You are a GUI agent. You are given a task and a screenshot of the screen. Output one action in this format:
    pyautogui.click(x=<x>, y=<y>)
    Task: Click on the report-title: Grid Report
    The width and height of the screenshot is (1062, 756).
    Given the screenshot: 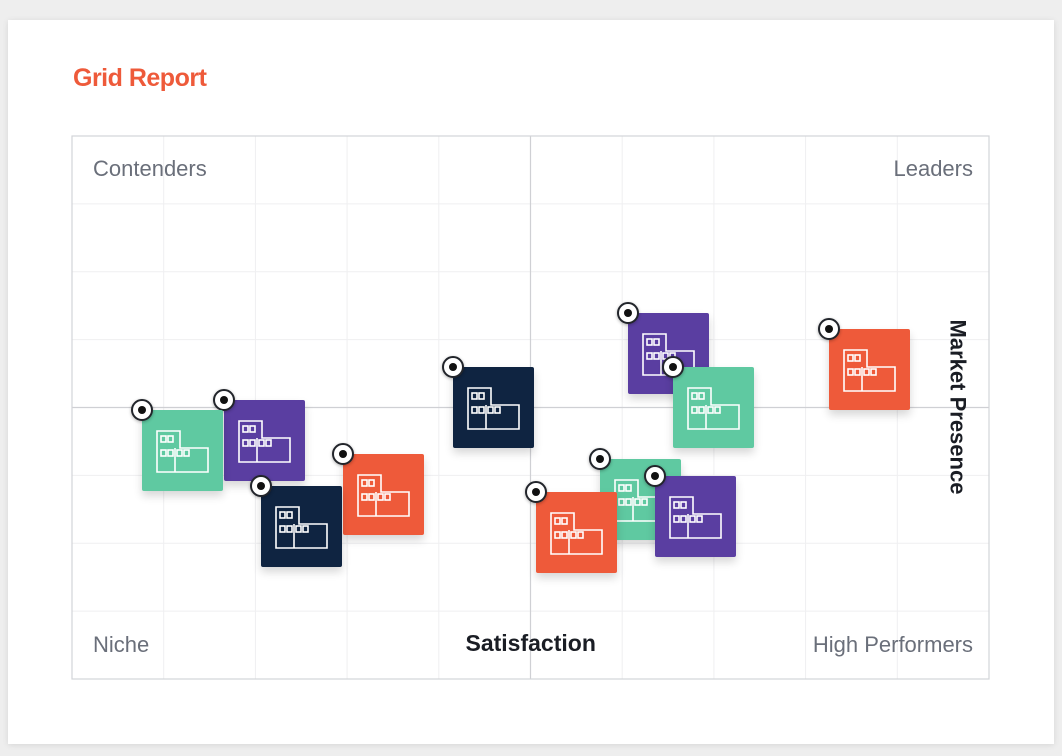 What is the action you would take?
    pyautogui.click(x=140, y=78)
    